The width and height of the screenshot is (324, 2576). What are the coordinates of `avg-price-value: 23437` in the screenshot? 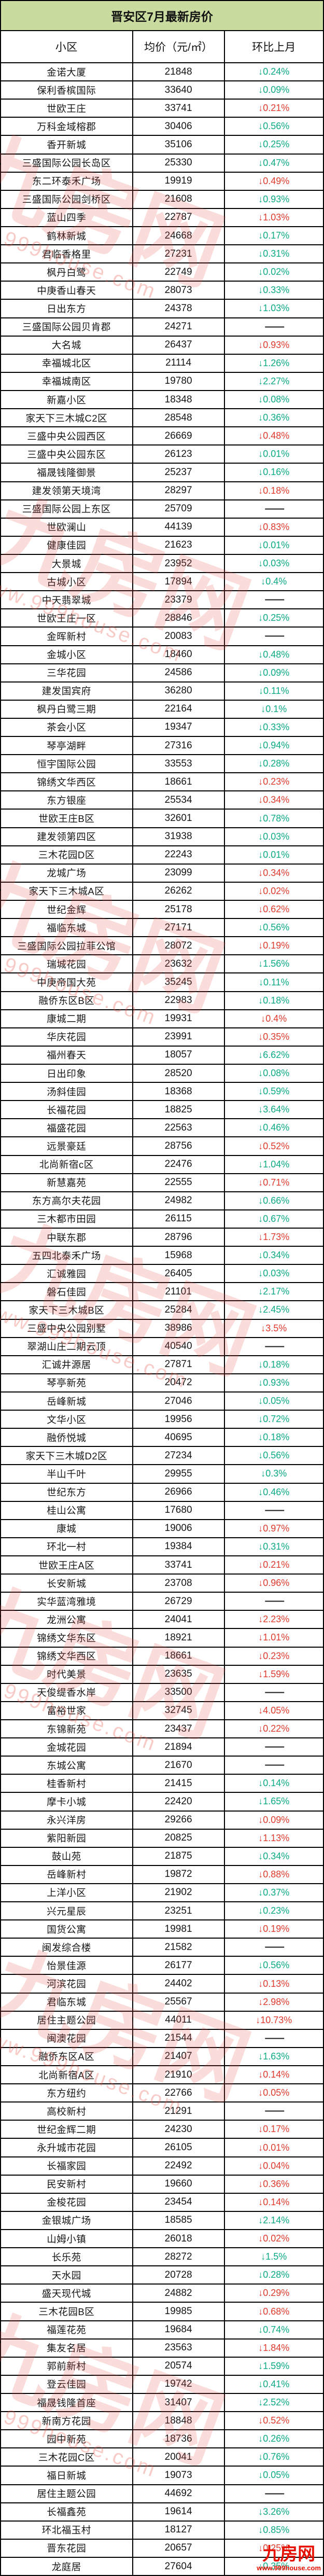 It's located at (179, 1729).